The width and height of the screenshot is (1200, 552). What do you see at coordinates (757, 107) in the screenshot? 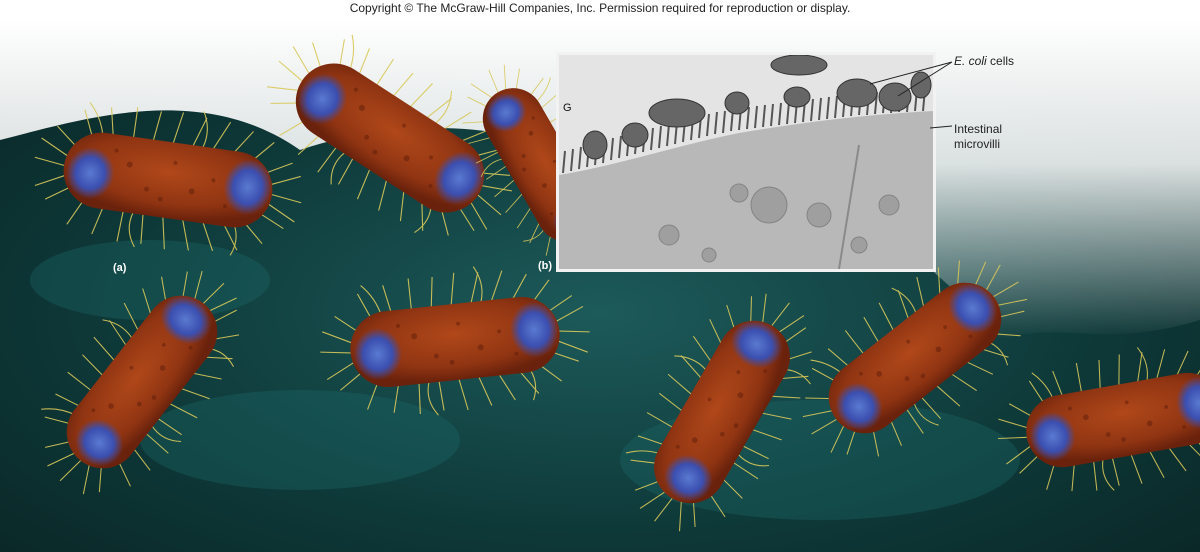
I see `ecoli-cells-micrograph` at bounding box center [757, 107].